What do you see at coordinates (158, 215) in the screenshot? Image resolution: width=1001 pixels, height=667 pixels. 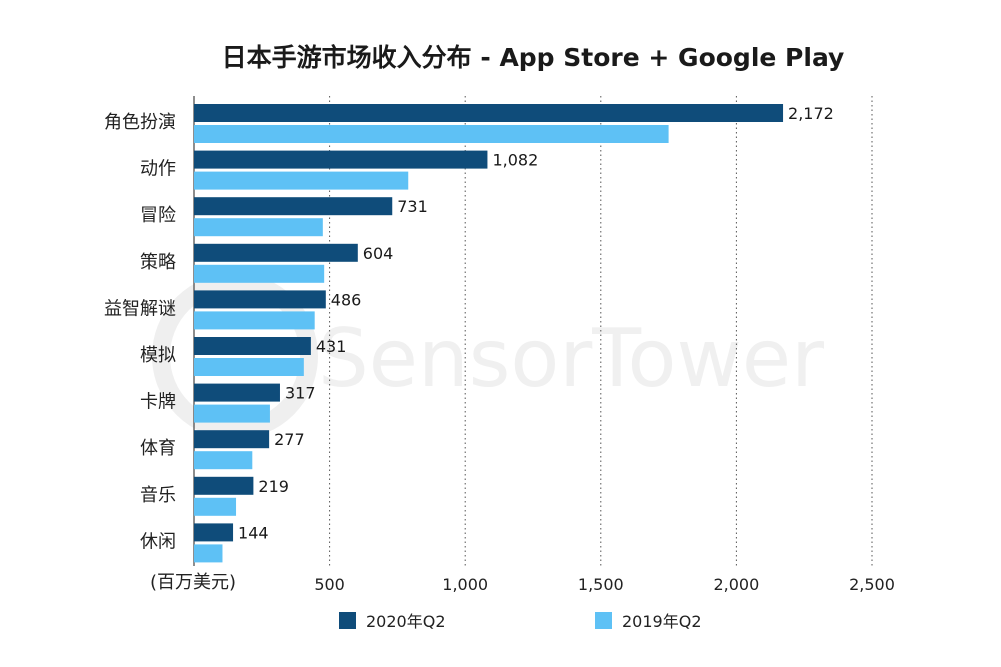 I see `category-label: 冒险` at bounding box center [158, 215].